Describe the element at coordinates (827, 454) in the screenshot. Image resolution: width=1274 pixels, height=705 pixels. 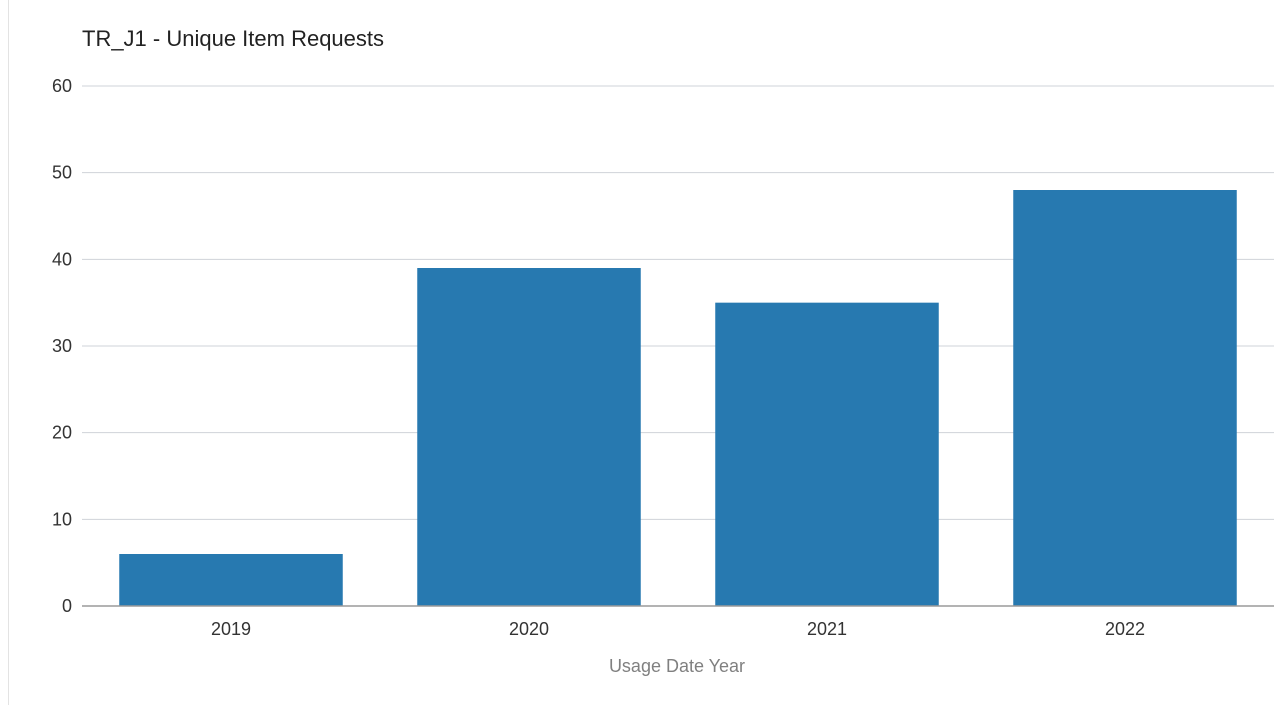
I see `bar-2021` at that location.